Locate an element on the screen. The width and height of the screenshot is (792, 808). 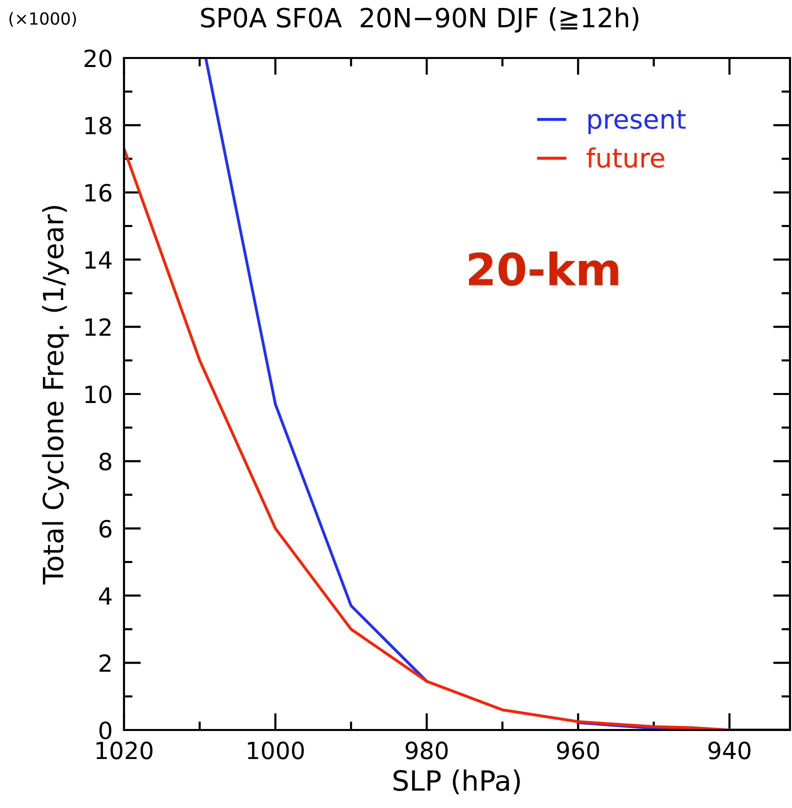
x-tick-label: 1000 is located at coordinates (276, 751).